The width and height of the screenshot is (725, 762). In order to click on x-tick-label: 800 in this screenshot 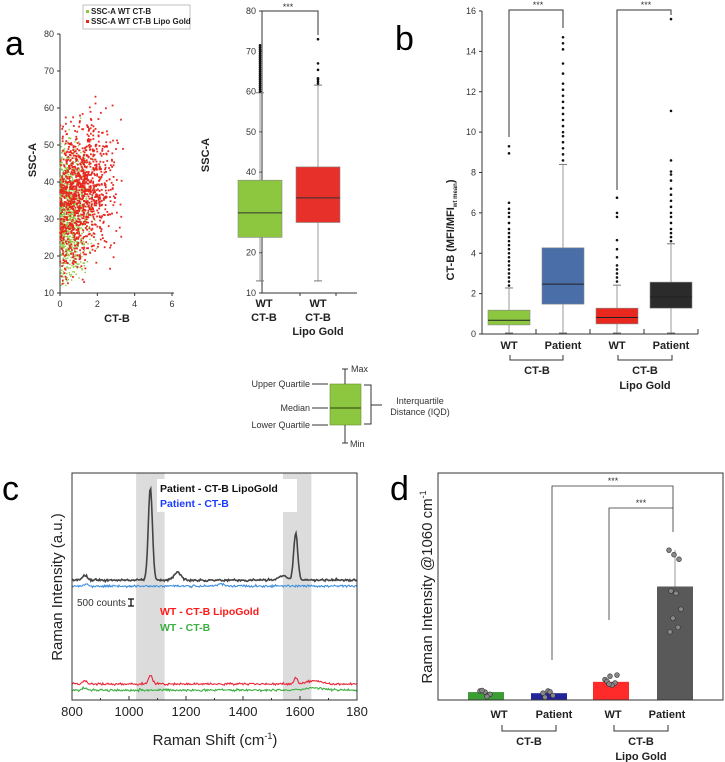, I will do `click(72, 711)`.